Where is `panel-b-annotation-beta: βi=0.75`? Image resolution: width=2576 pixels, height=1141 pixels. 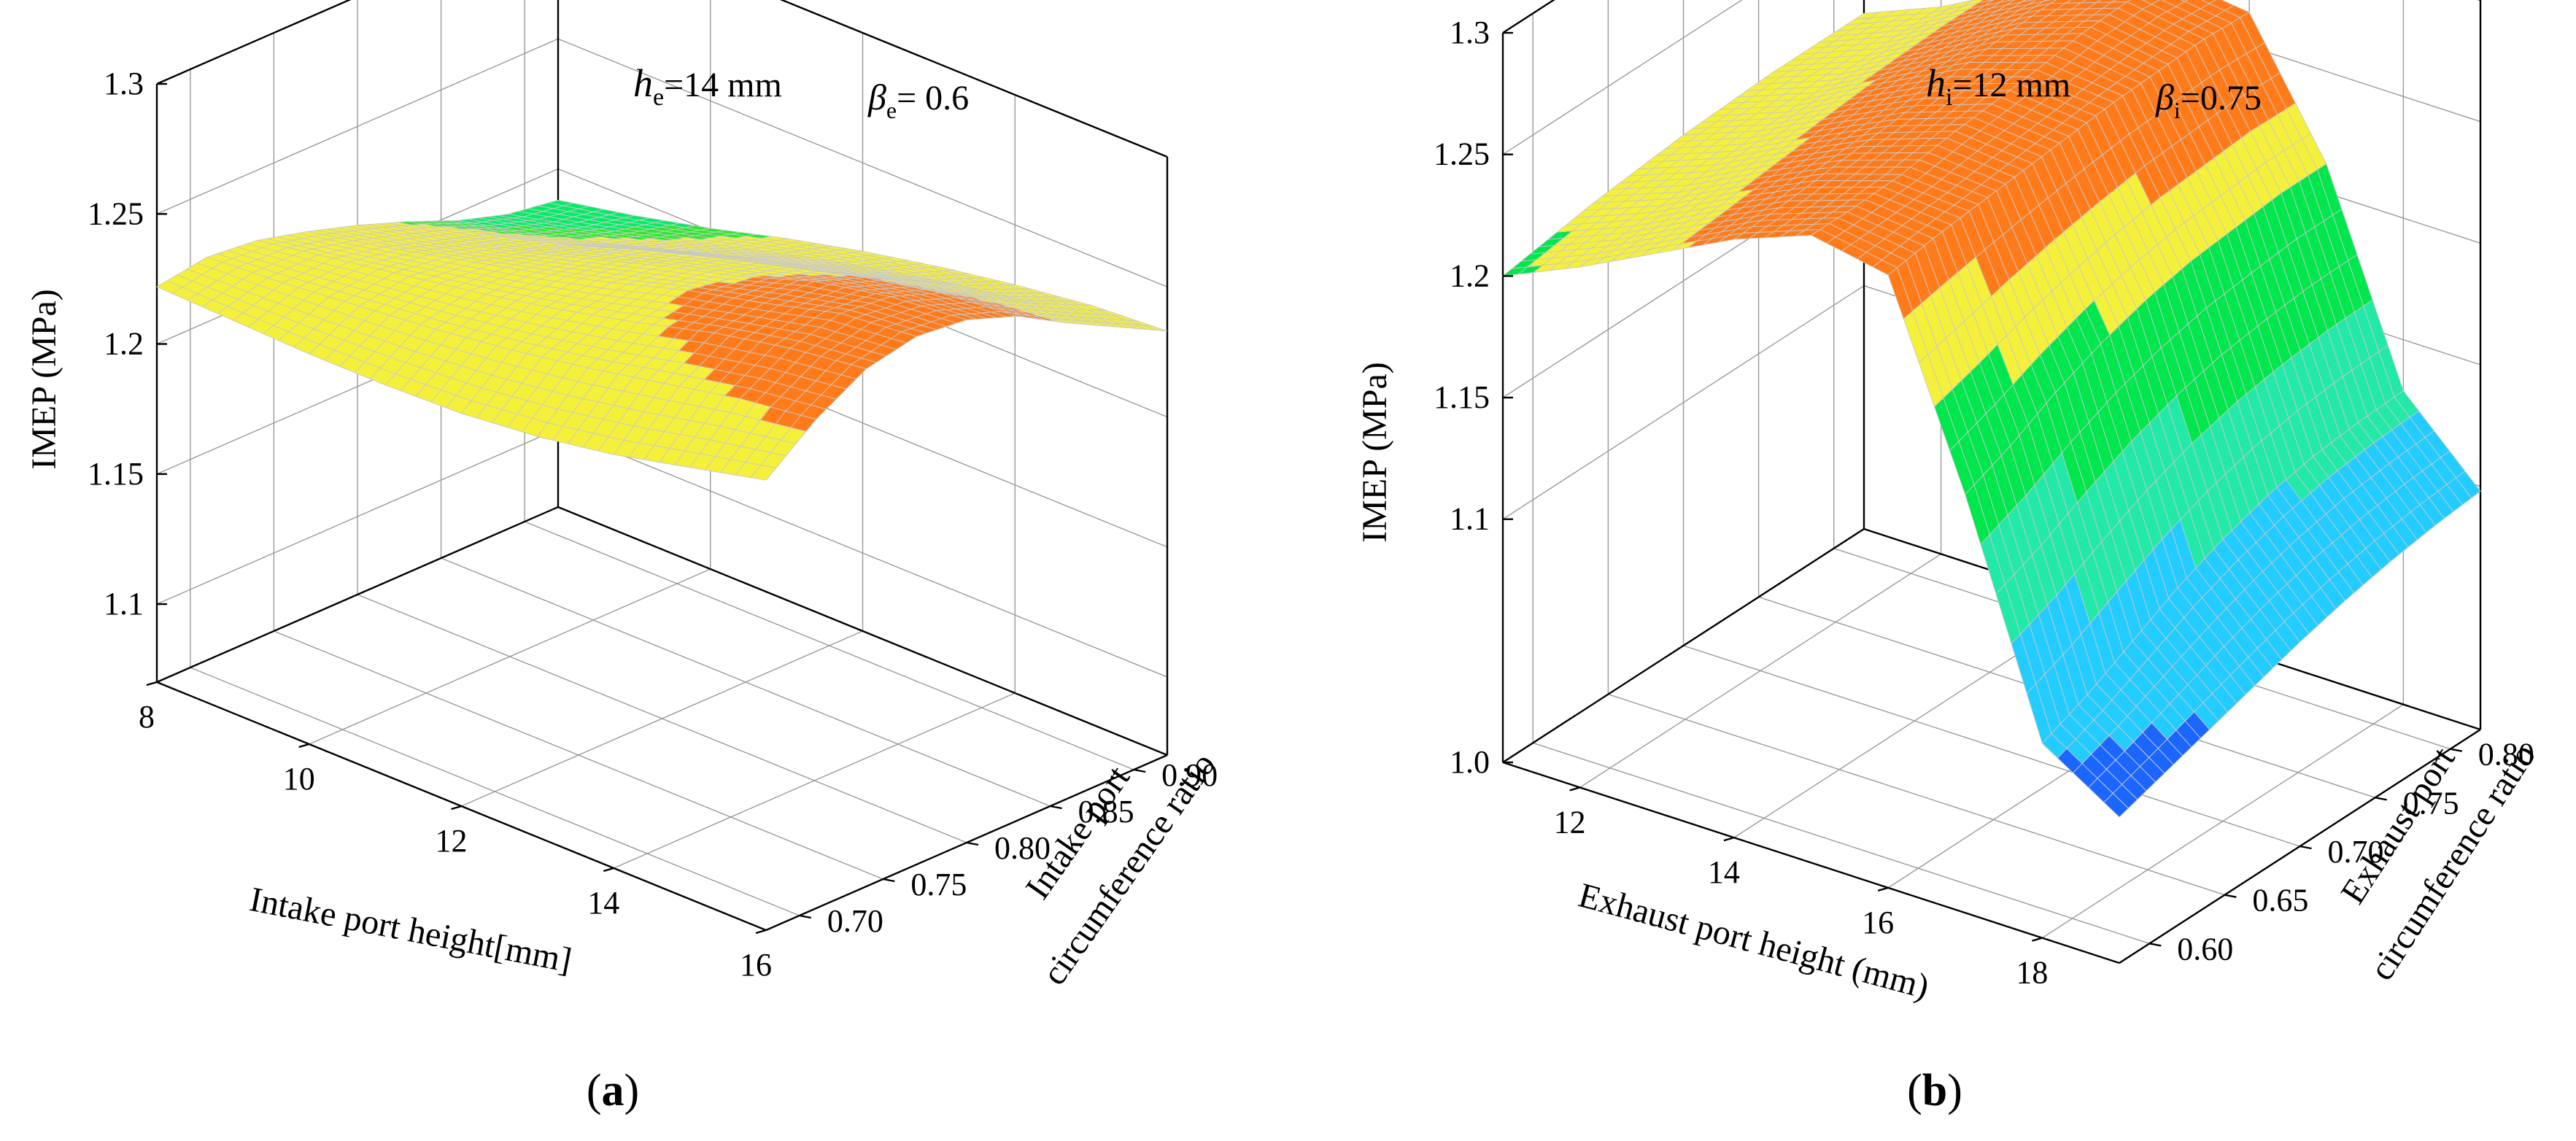
panel-b-annotation-beta: βi=0.75 is located at coordinates (2208, 100).